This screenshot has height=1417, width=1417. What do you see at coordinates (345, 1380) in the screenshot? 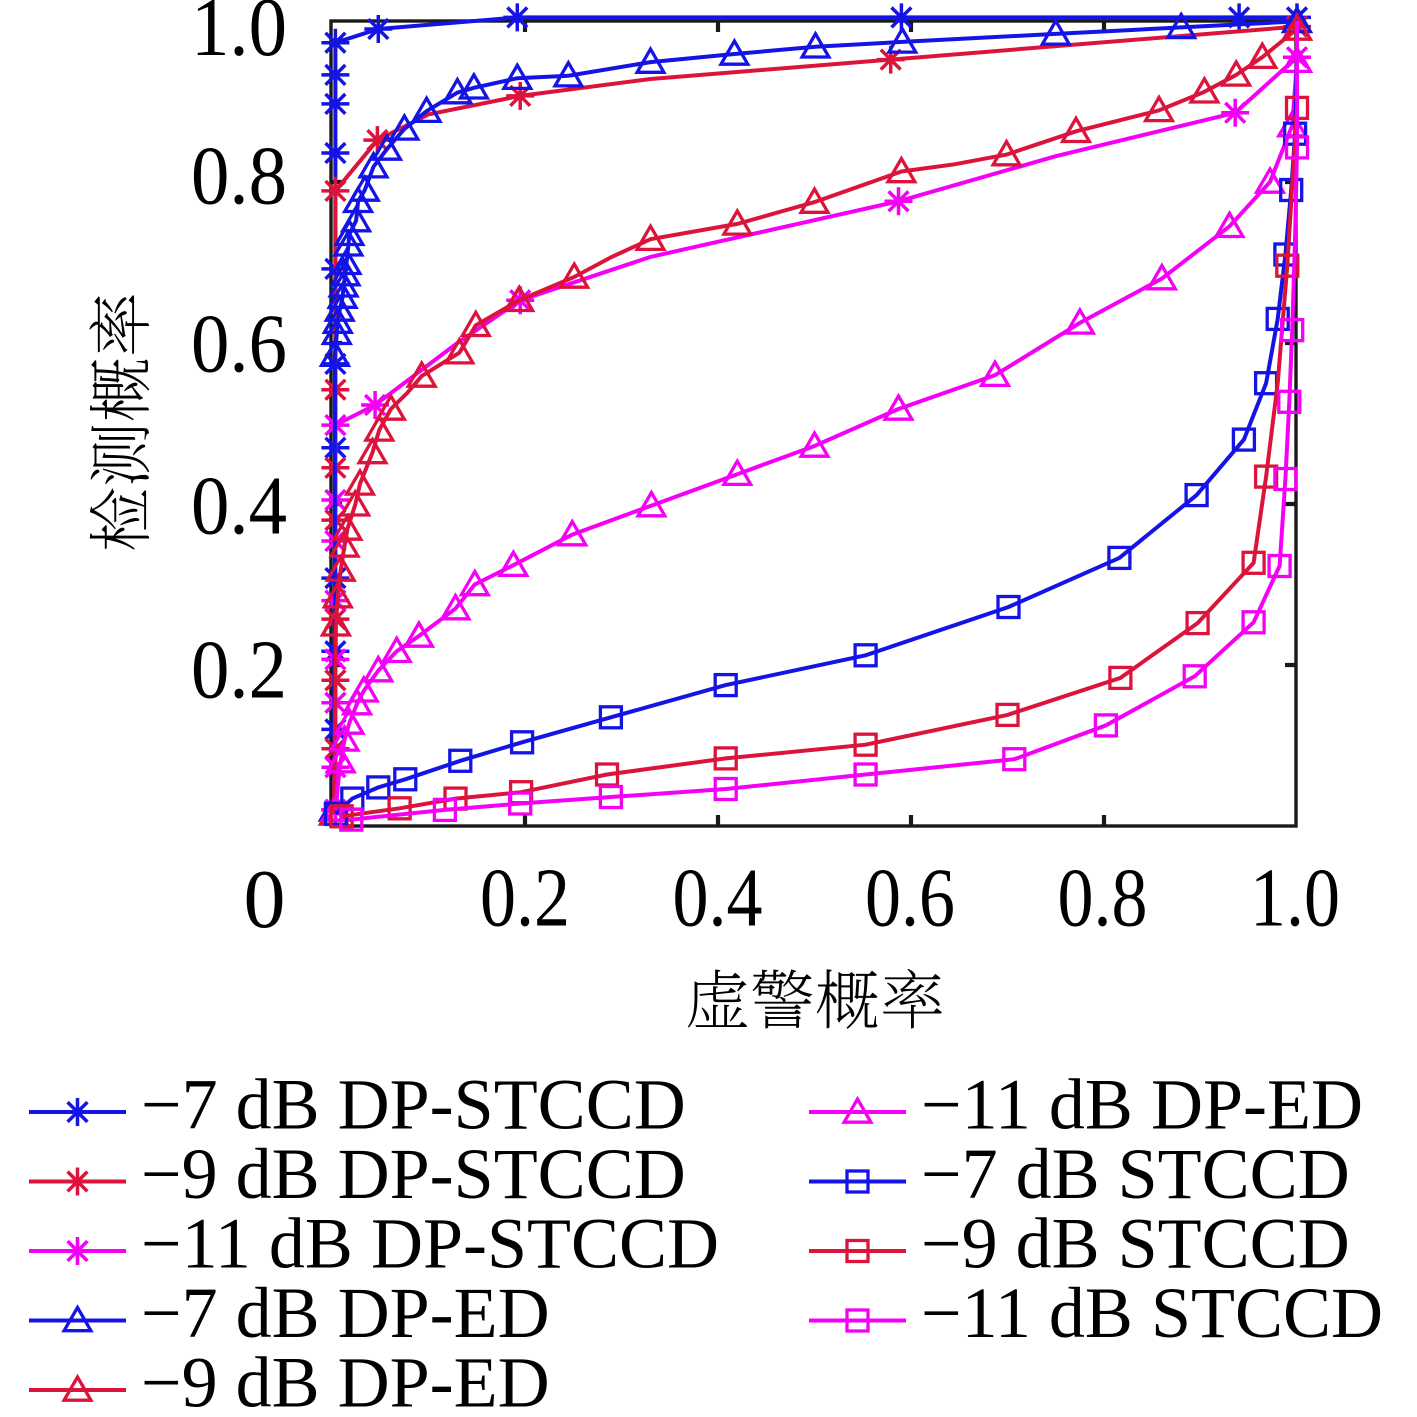
I see `svg-text: −9 dB DP-ED` at bounding box center [345, 1380].